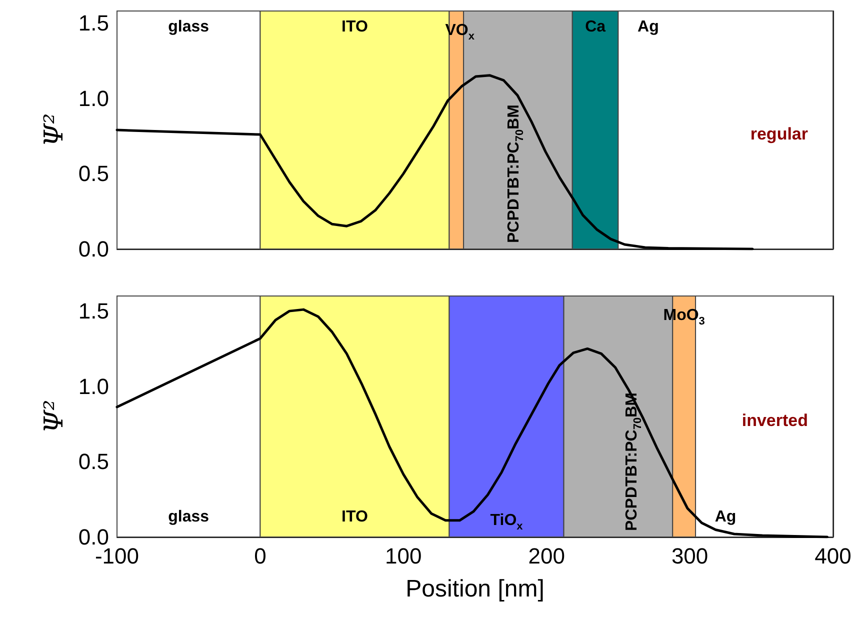 This screenshot has height=637, width=856. I want to click on x-tick-label: 300, so click(689, 556).